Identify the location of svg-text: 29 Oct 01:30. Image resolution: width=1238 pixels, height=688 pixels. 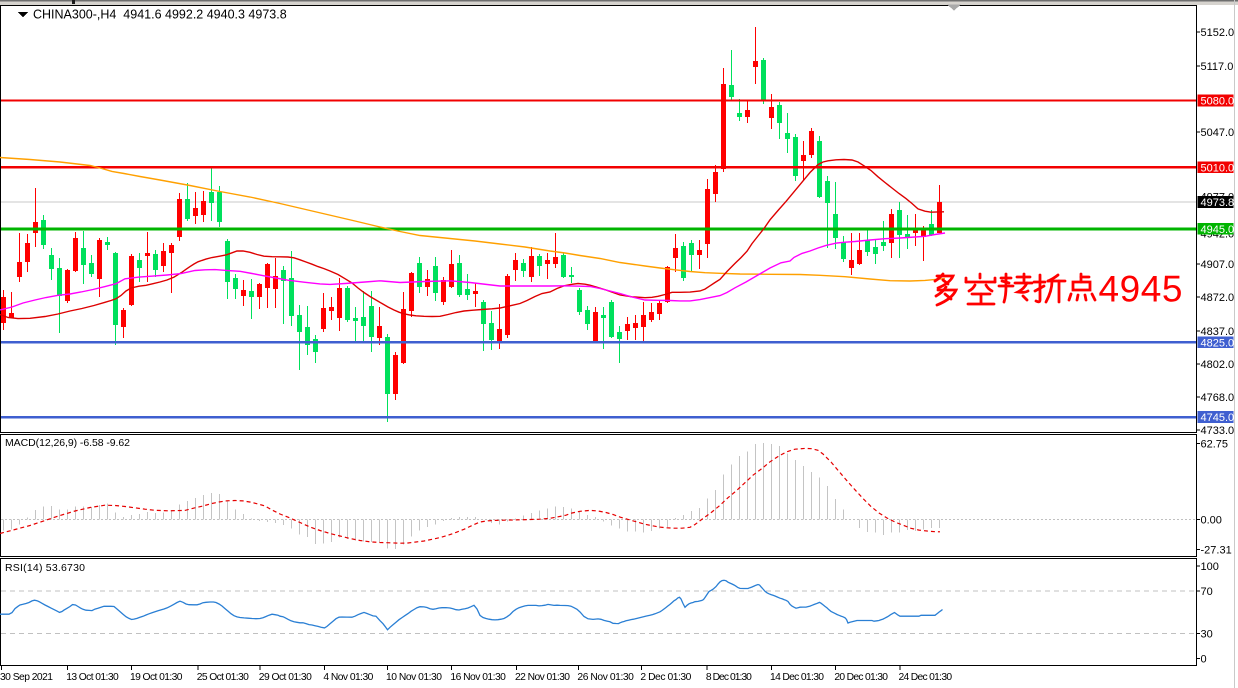
(285, 677).